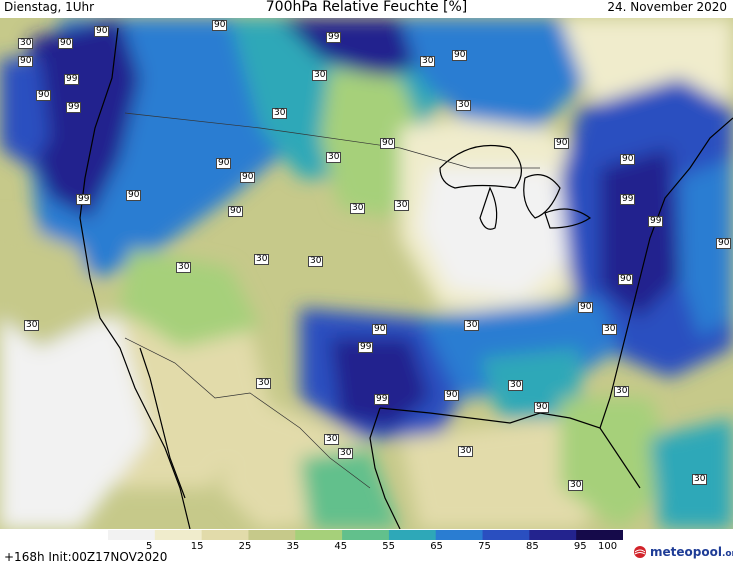  I want to click on colorbar-tick-label: 75, so click(484, 546).